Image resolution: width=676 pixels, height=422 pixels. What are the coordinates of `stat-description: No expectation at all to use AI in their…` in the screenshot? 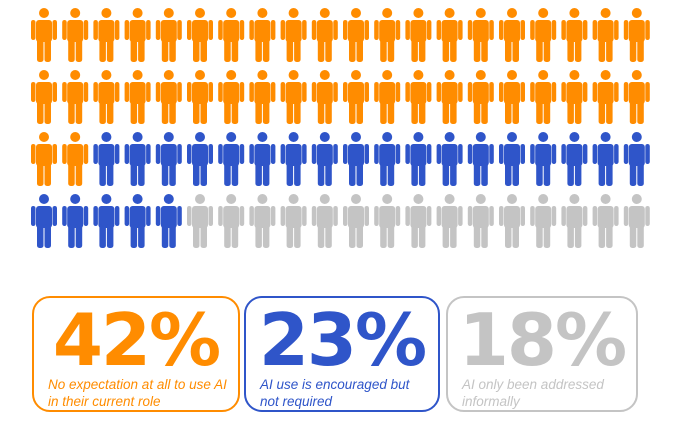 It's located at (137, 393).